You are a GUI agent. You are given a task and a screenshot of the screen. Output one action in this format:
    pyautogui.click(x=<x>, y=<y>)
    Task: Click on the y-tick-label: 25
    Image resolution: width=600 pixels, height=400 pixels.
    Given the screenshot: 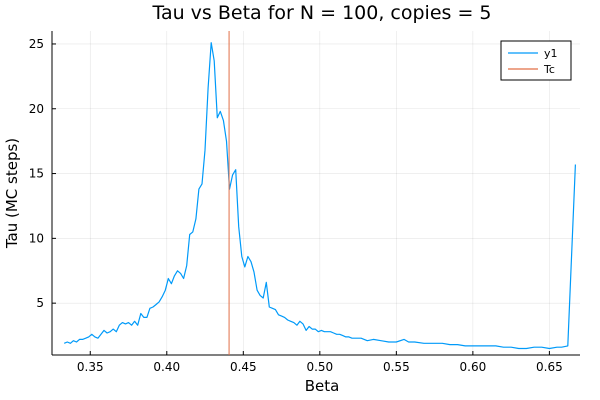 What is the action you would take?
    pyautogui.click(x=36, y=44)
    